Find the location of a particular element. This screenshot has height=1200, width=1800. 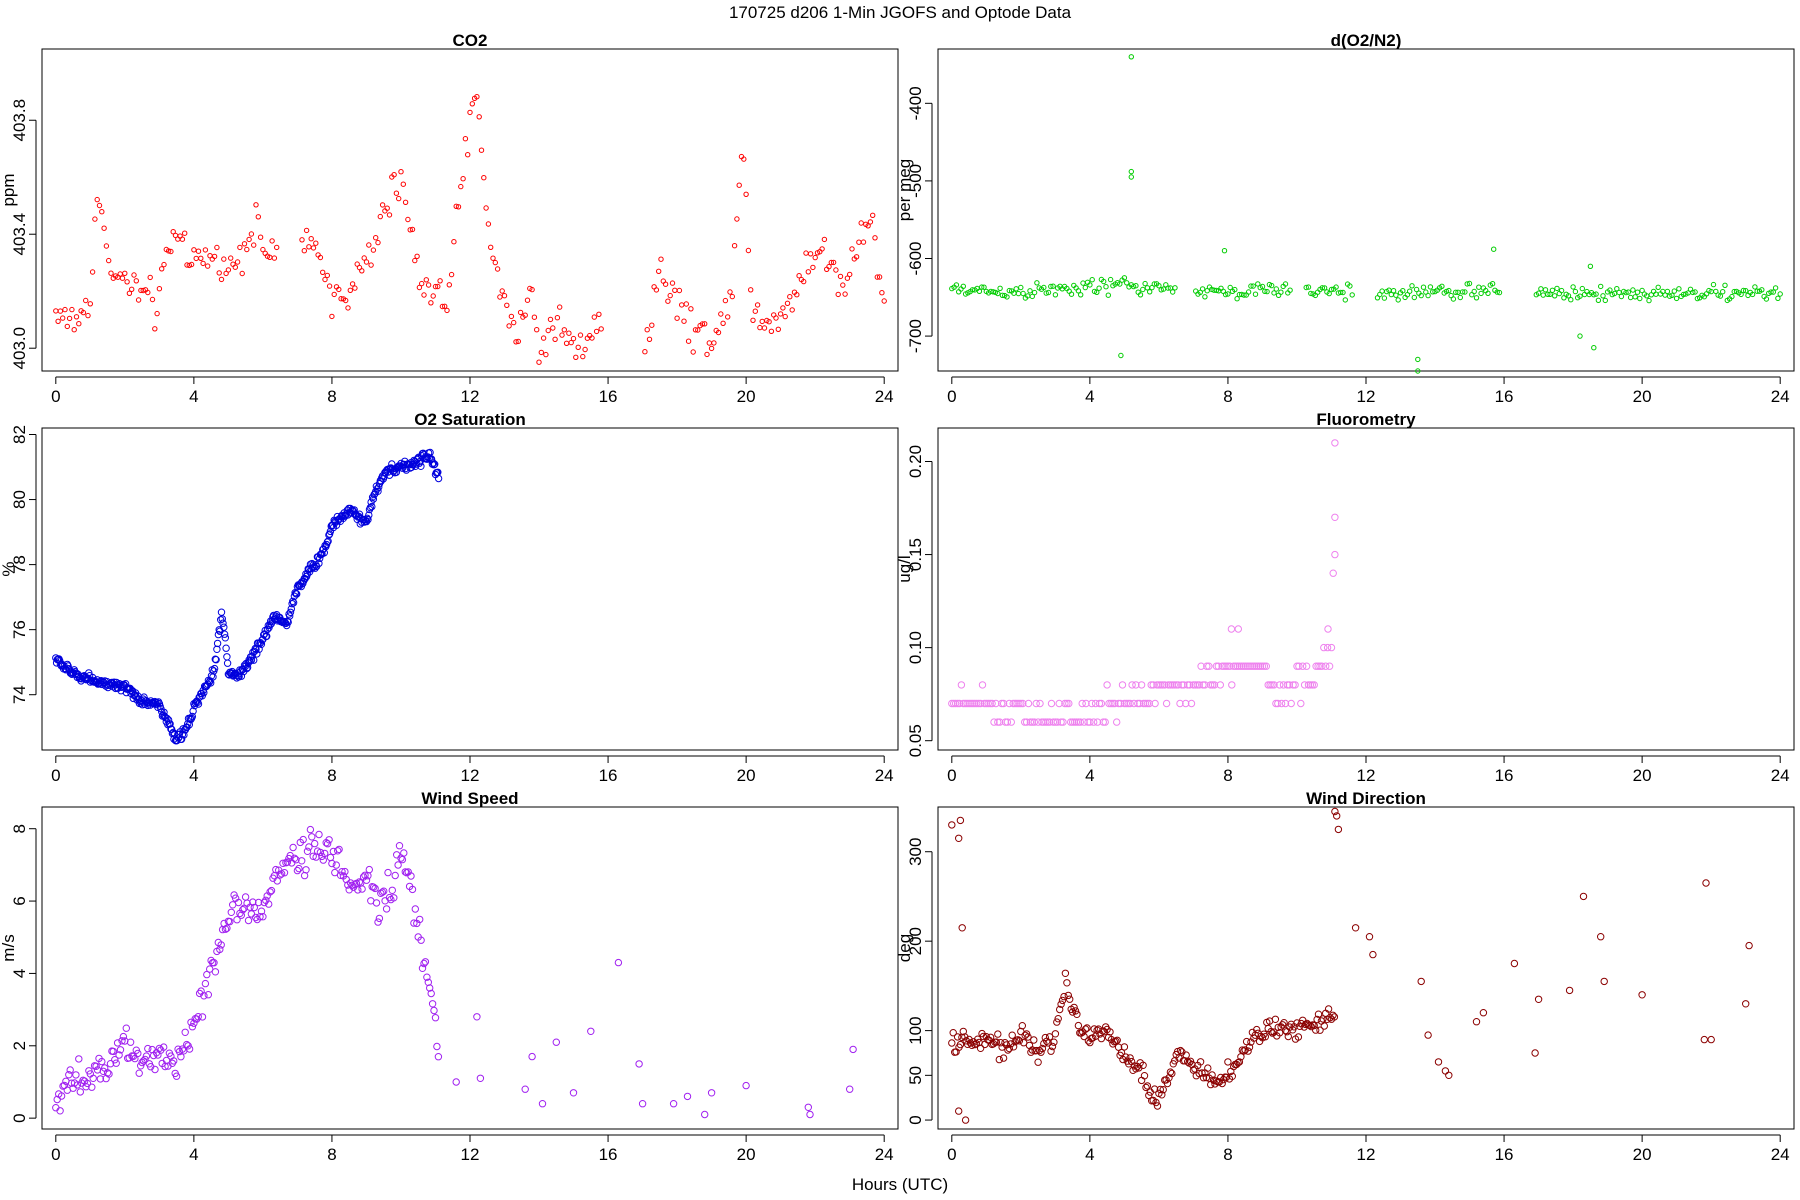

wspd-y-tick-label: 0 is located at coordinates (19, 1117).